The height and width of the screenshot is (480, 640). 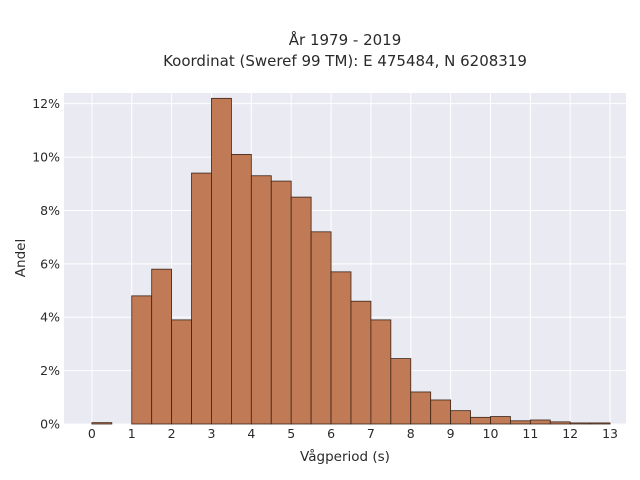 What do you see at coordinates (50, 210) in the screenshot?
I see `y-tick-label: 8%` at bounding box center [50, 210].